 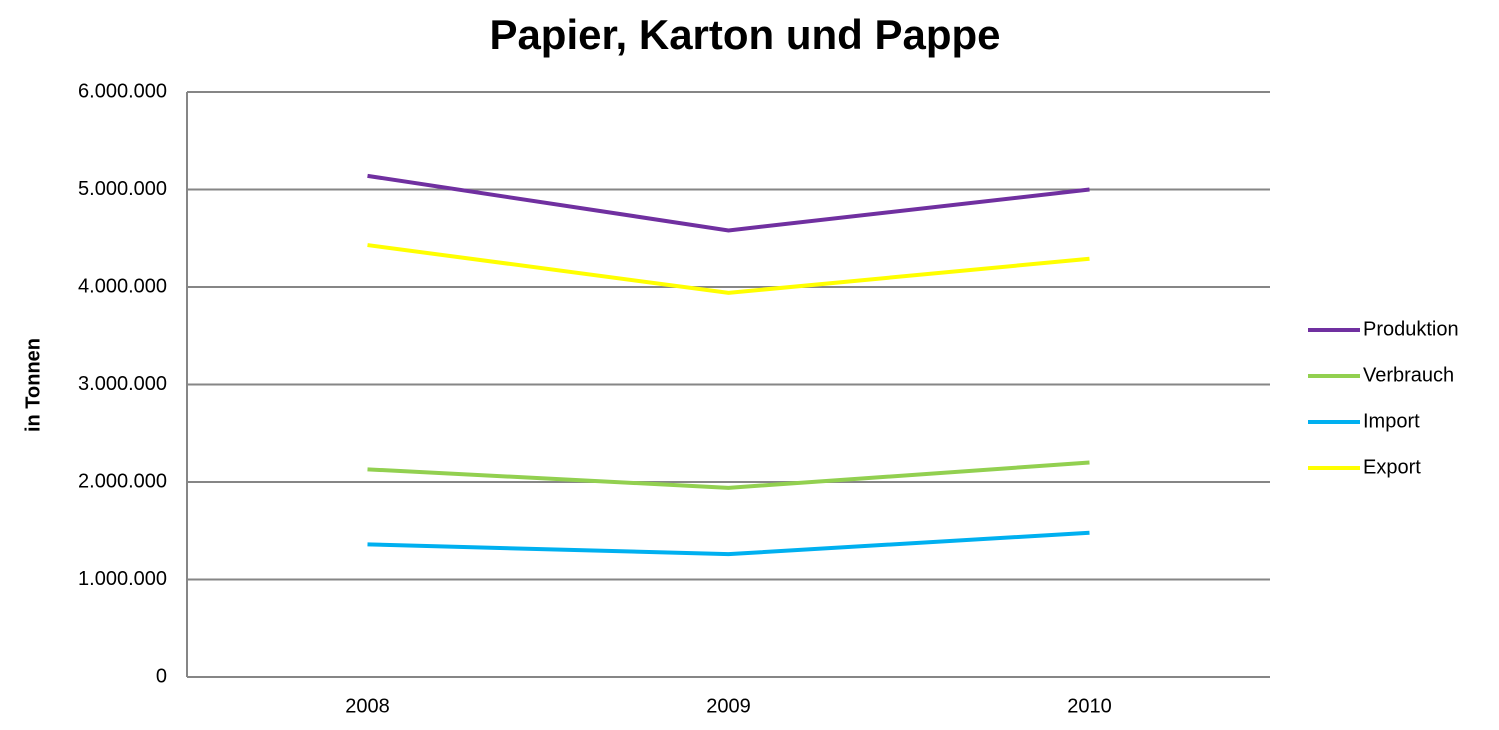 I want to click on x-tick-label: 2009, so click(x=728, y=706).